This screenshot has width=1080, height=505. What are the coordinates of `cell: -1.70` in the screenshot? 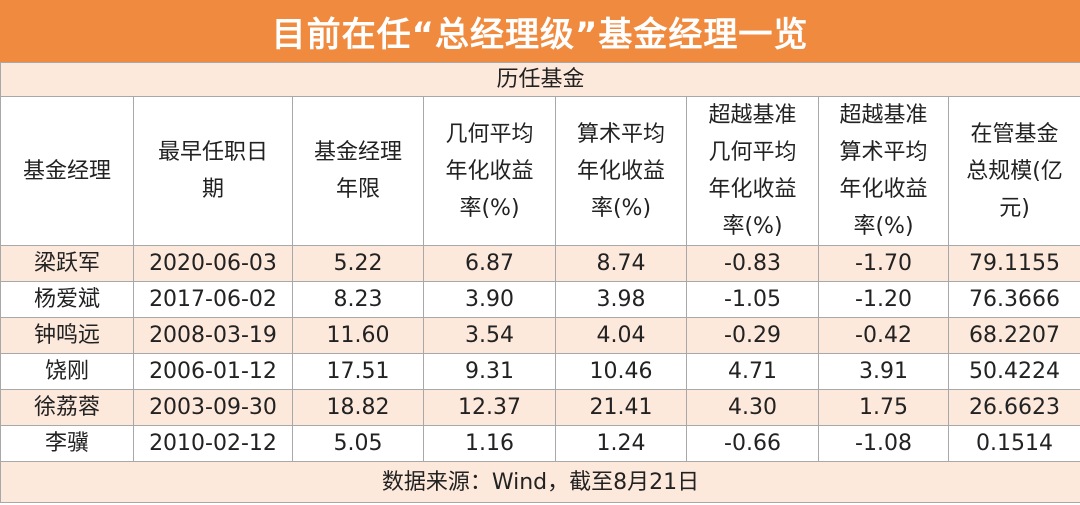 It's located at (883, 263).